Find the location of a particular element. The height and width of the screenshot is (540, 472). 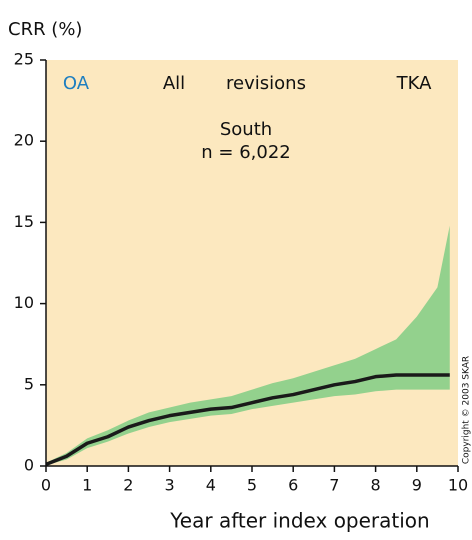

x-tick-label: 3 is located at coordinates (170, 485).